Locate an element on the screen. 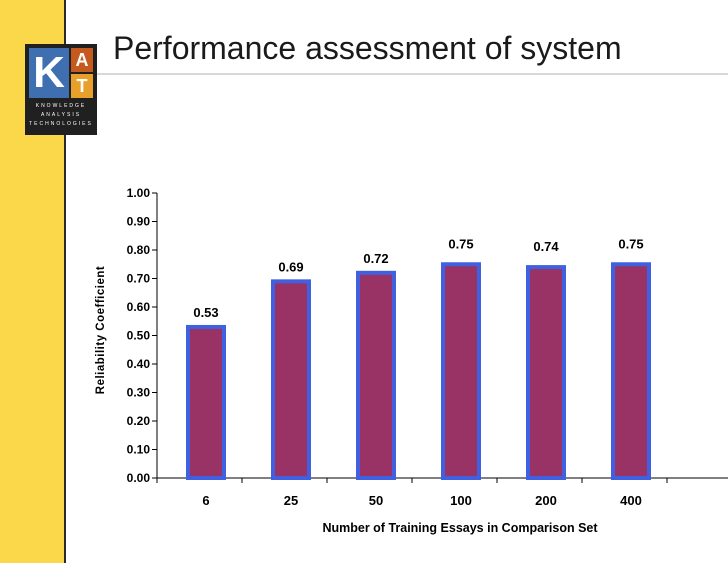 This screenshot has height=563, width=728. y-tick-label: 0.20 is located at coordinates (139, 421).